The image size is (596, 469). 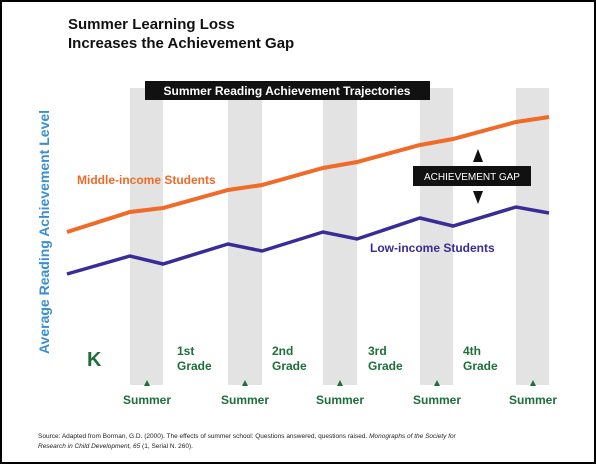 I want to click on y-axis-label: Average Reading Achievement Level, so click(x=44, y=232).